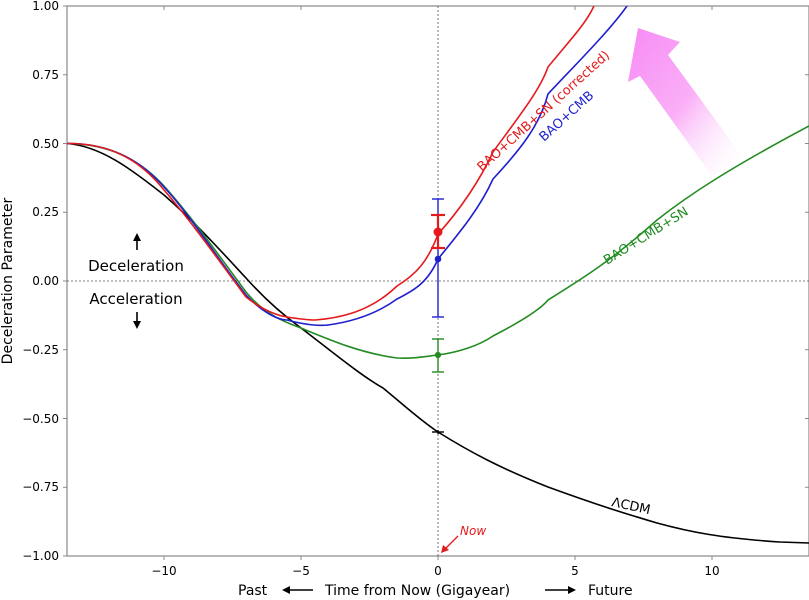 Image resolution: width=809 pixels, height=600 pixels. Describe the element at coordinates (136, 266) in the screenshot. I see `deceleration-label: Deceleration` at that location.